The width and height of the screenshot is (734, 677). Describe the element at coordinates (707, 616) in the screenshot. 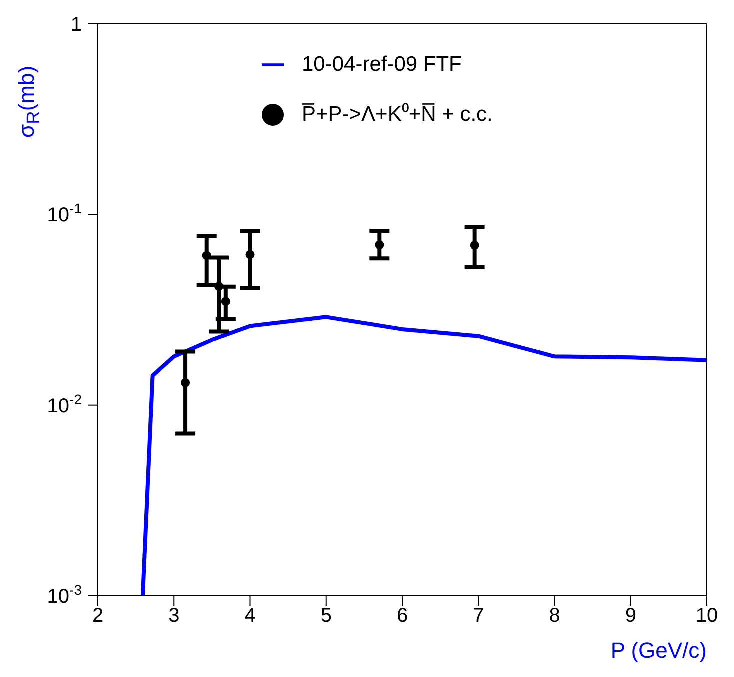

I see `x-tick-label: 10` at that location.